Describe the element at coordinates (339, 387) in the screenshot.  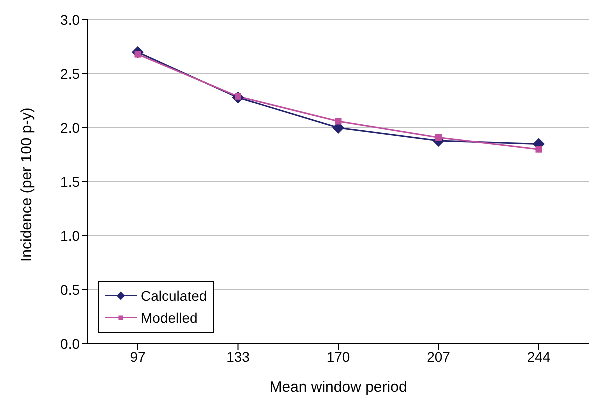
I see `x-axis-title: Mean window period` at that location.